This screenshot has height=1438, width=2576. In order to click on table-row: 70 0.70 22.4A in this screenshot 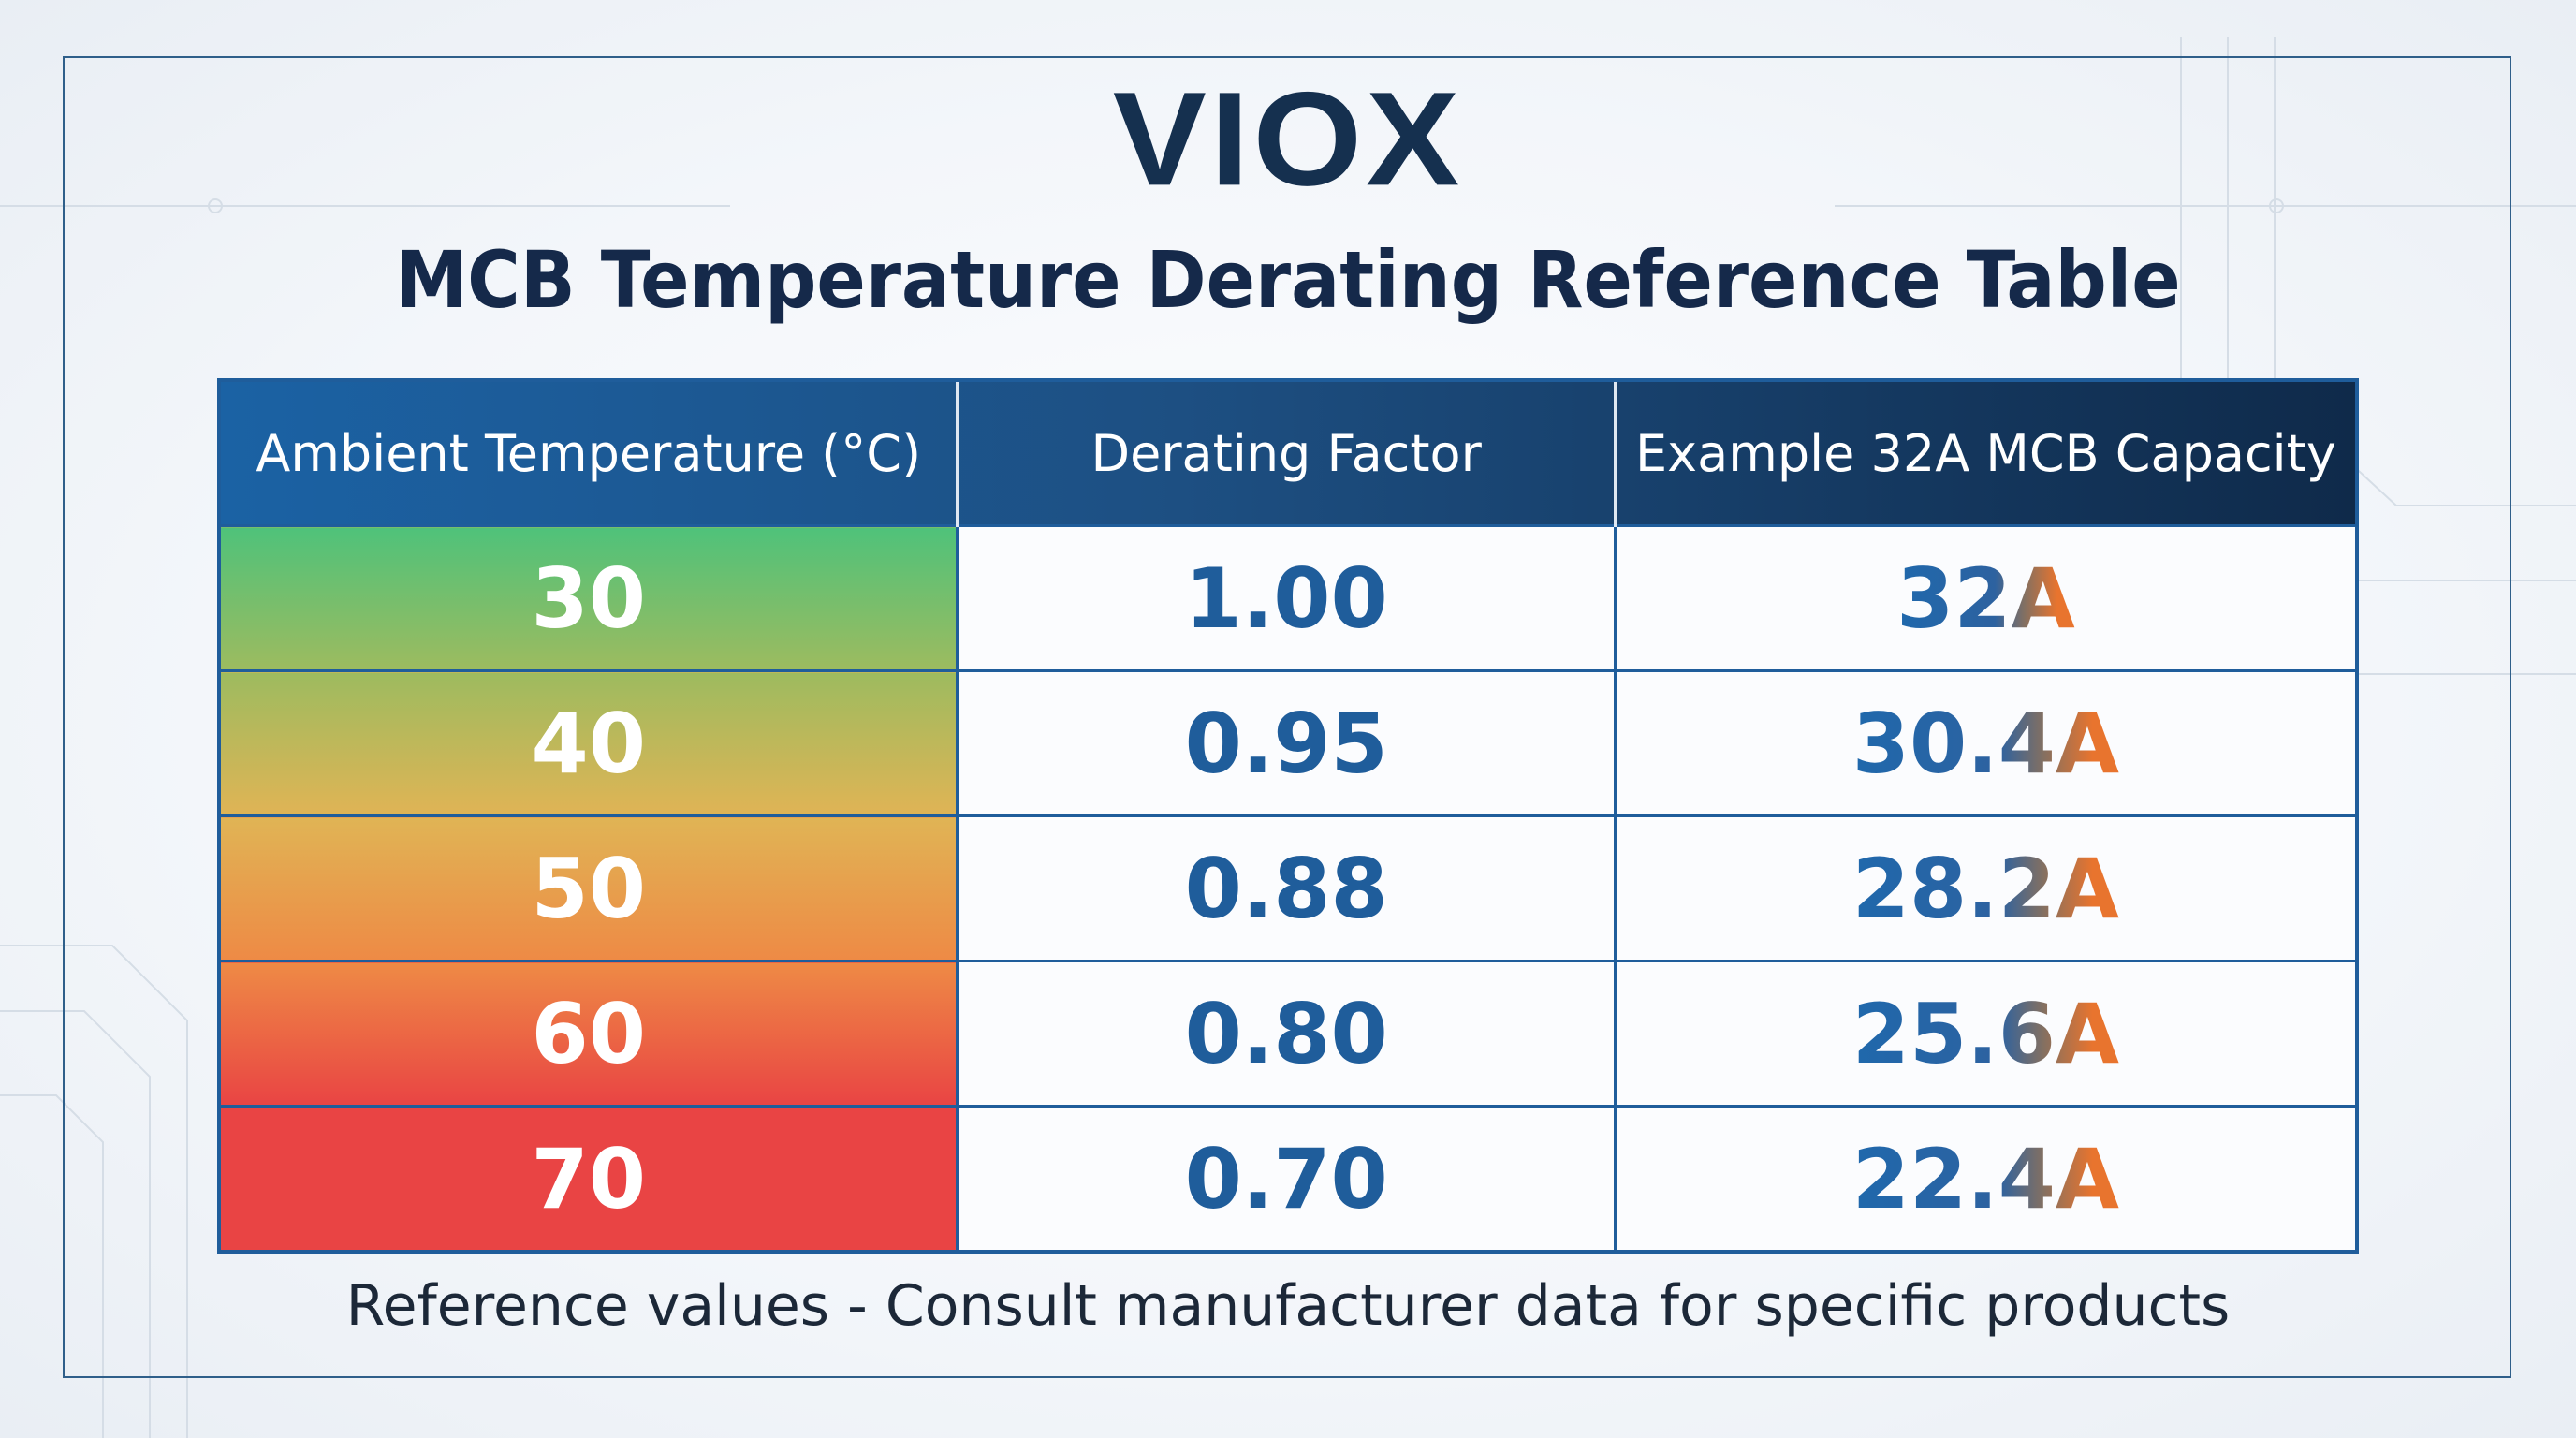, I will do `click(1288, 1179)`.